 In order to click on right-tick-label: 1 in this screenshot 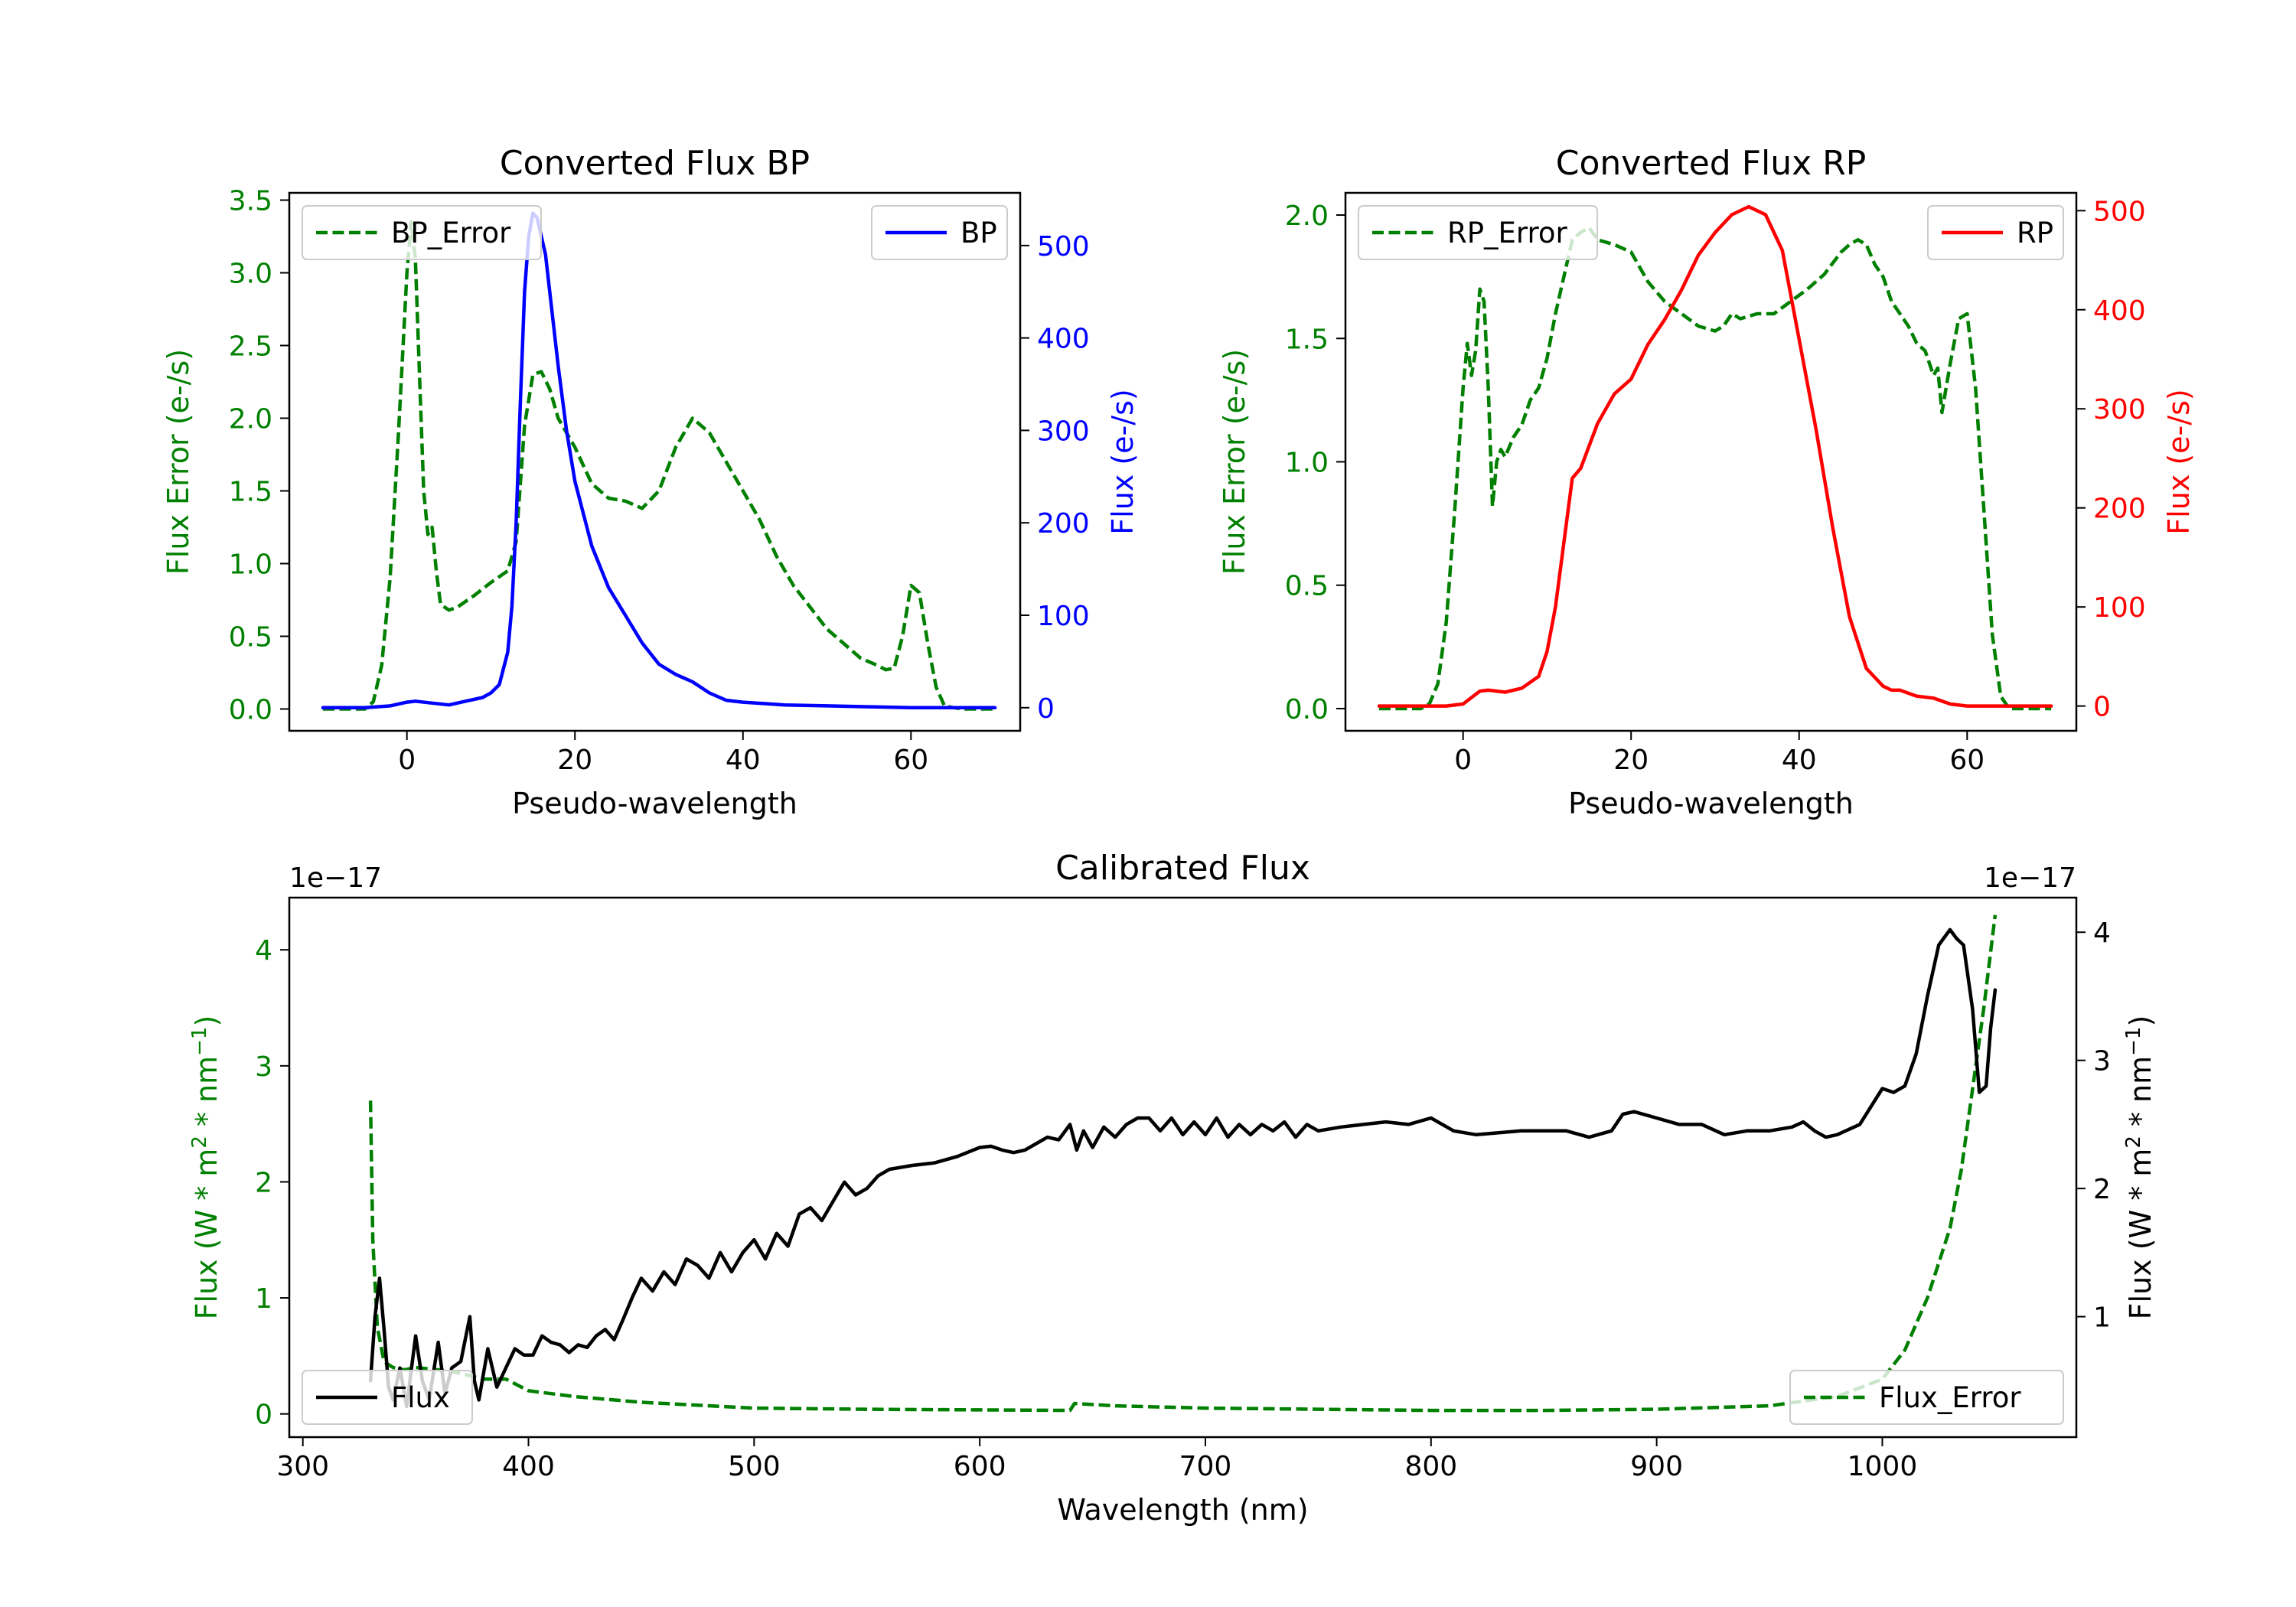, I will do `click(2102, 1318)`.